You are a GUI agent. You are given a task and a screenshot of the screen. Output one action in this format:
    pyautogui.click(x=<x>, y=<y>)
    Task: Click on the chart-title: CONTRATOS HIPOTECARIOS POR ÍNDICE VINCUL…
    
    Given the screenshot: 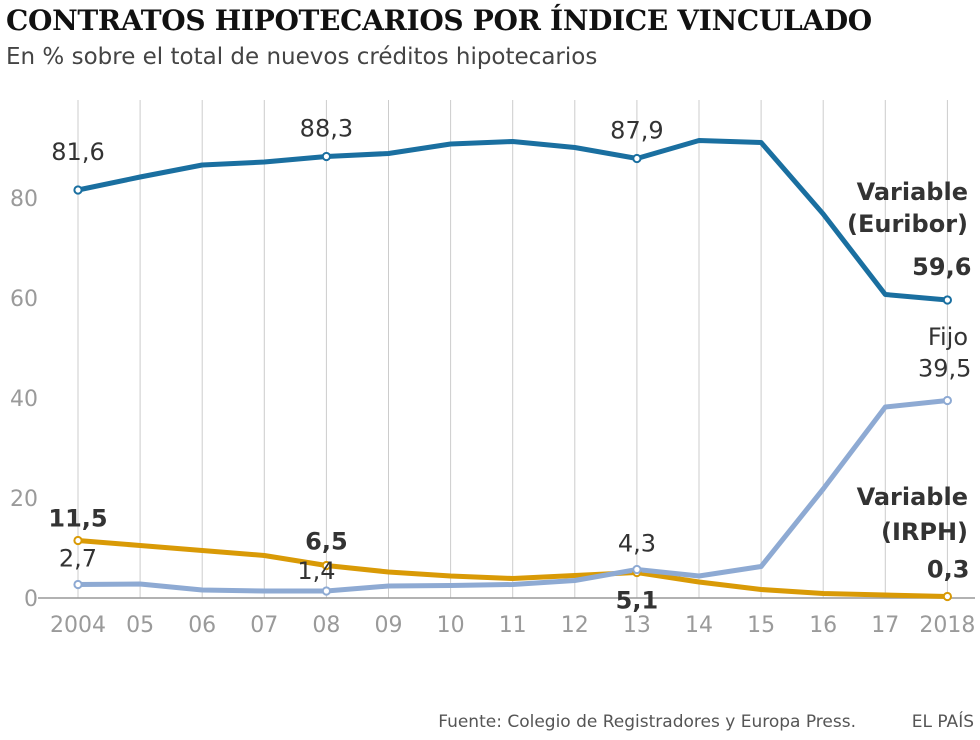 What is the action you would take?
    pyautogui.click(x=439, y=20)
    